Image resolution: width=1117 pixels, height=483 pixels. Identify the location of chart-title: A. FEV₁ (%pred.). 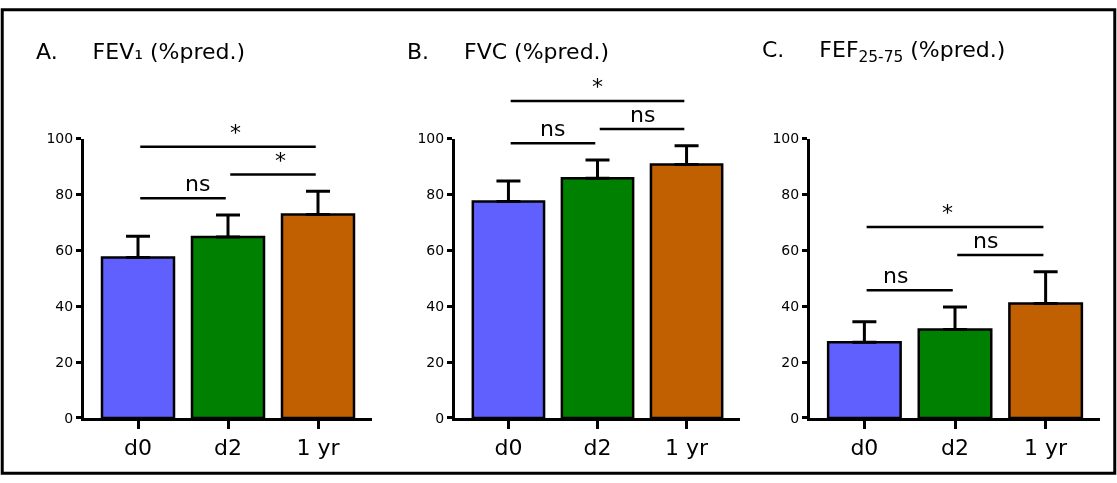
(141, 51).